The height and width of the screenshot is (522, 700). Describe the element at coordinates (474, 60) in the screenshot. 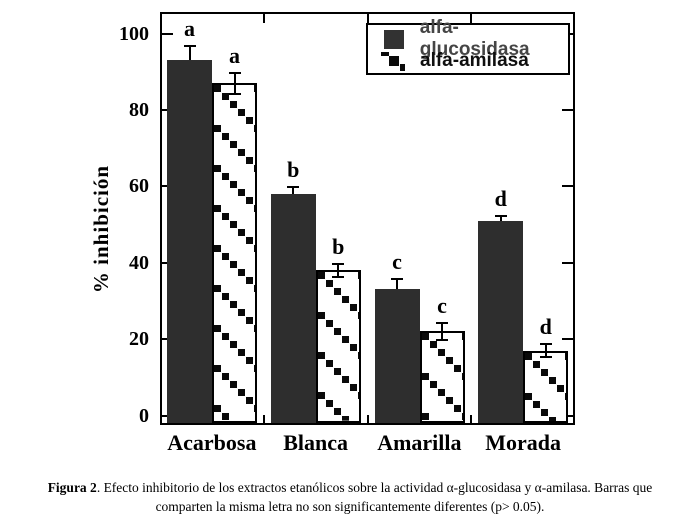

I see `legend-label-amilasa: alfa-amilasa` at that location.